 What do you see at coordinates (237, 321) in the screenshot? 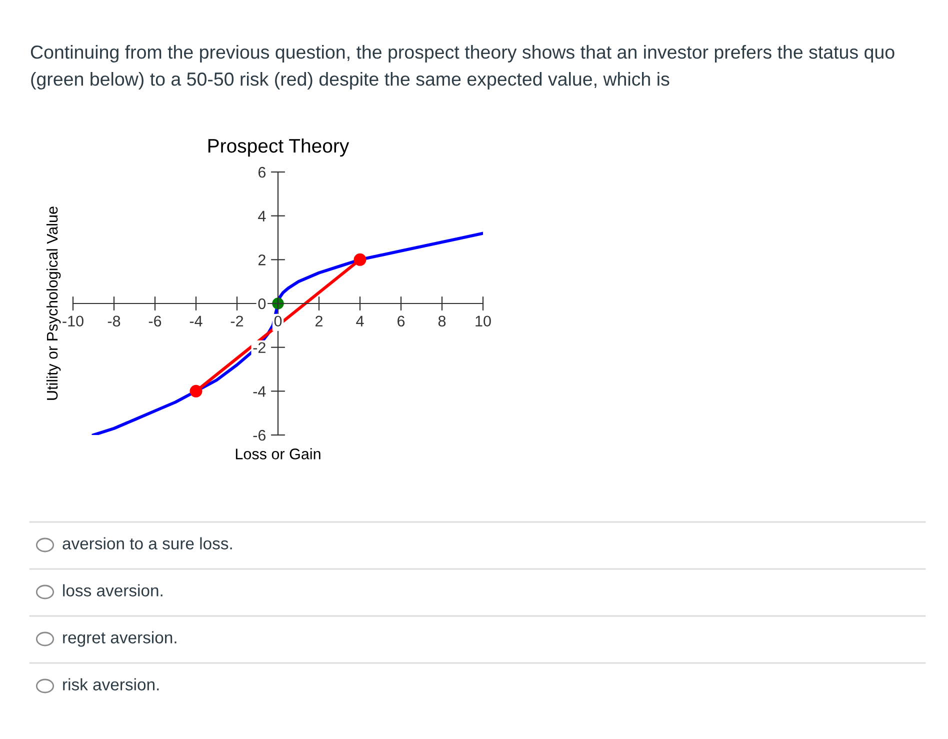
I see `x-tick-label: -2` at bounding box center [237, 321].